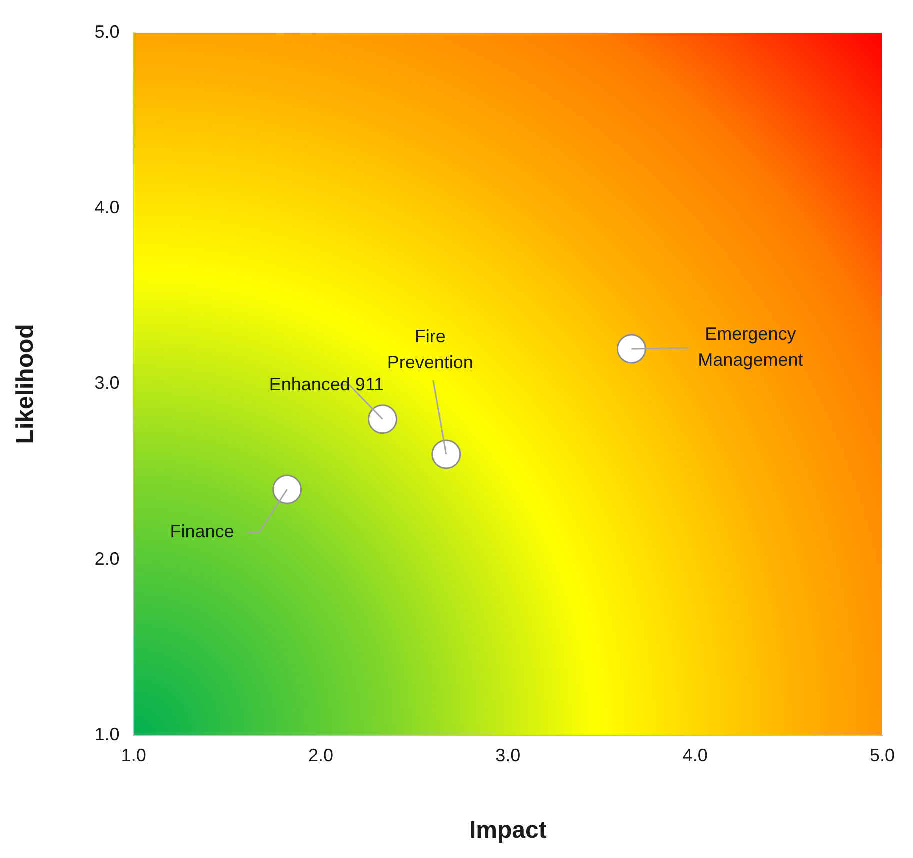  Describe the element at coordinates (107, 558) in the screenshot. I see `y-tick-label: 2.0` at that location.